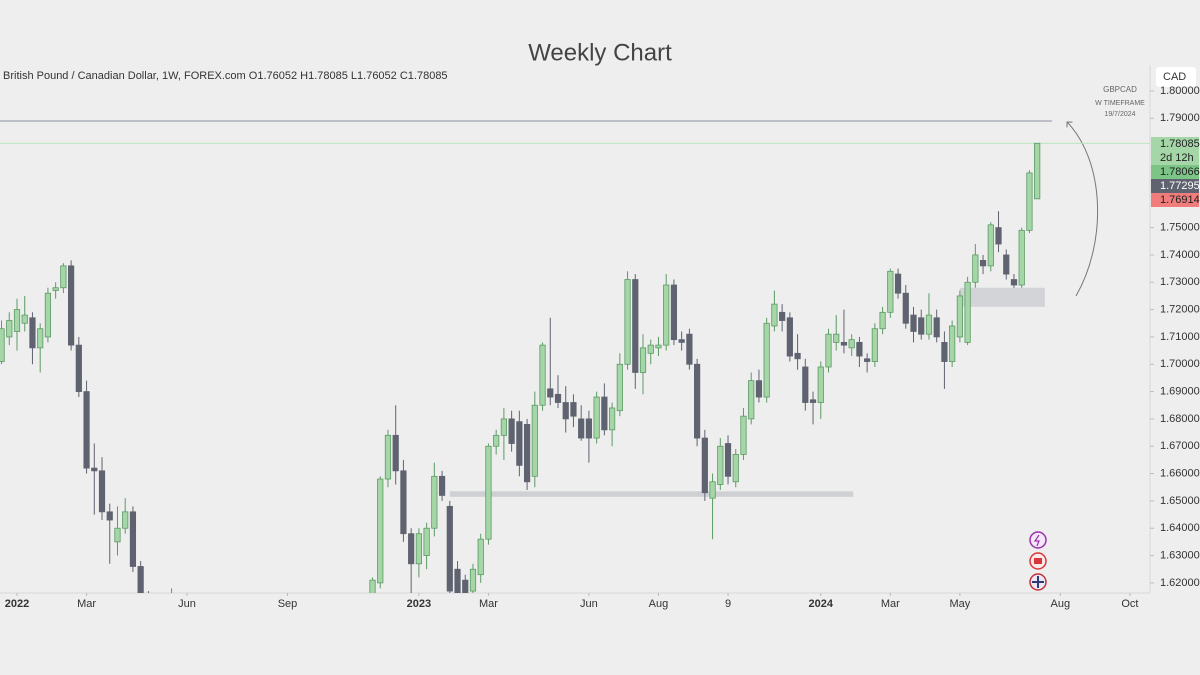  I want to click on arrow, so click(1083, 209).